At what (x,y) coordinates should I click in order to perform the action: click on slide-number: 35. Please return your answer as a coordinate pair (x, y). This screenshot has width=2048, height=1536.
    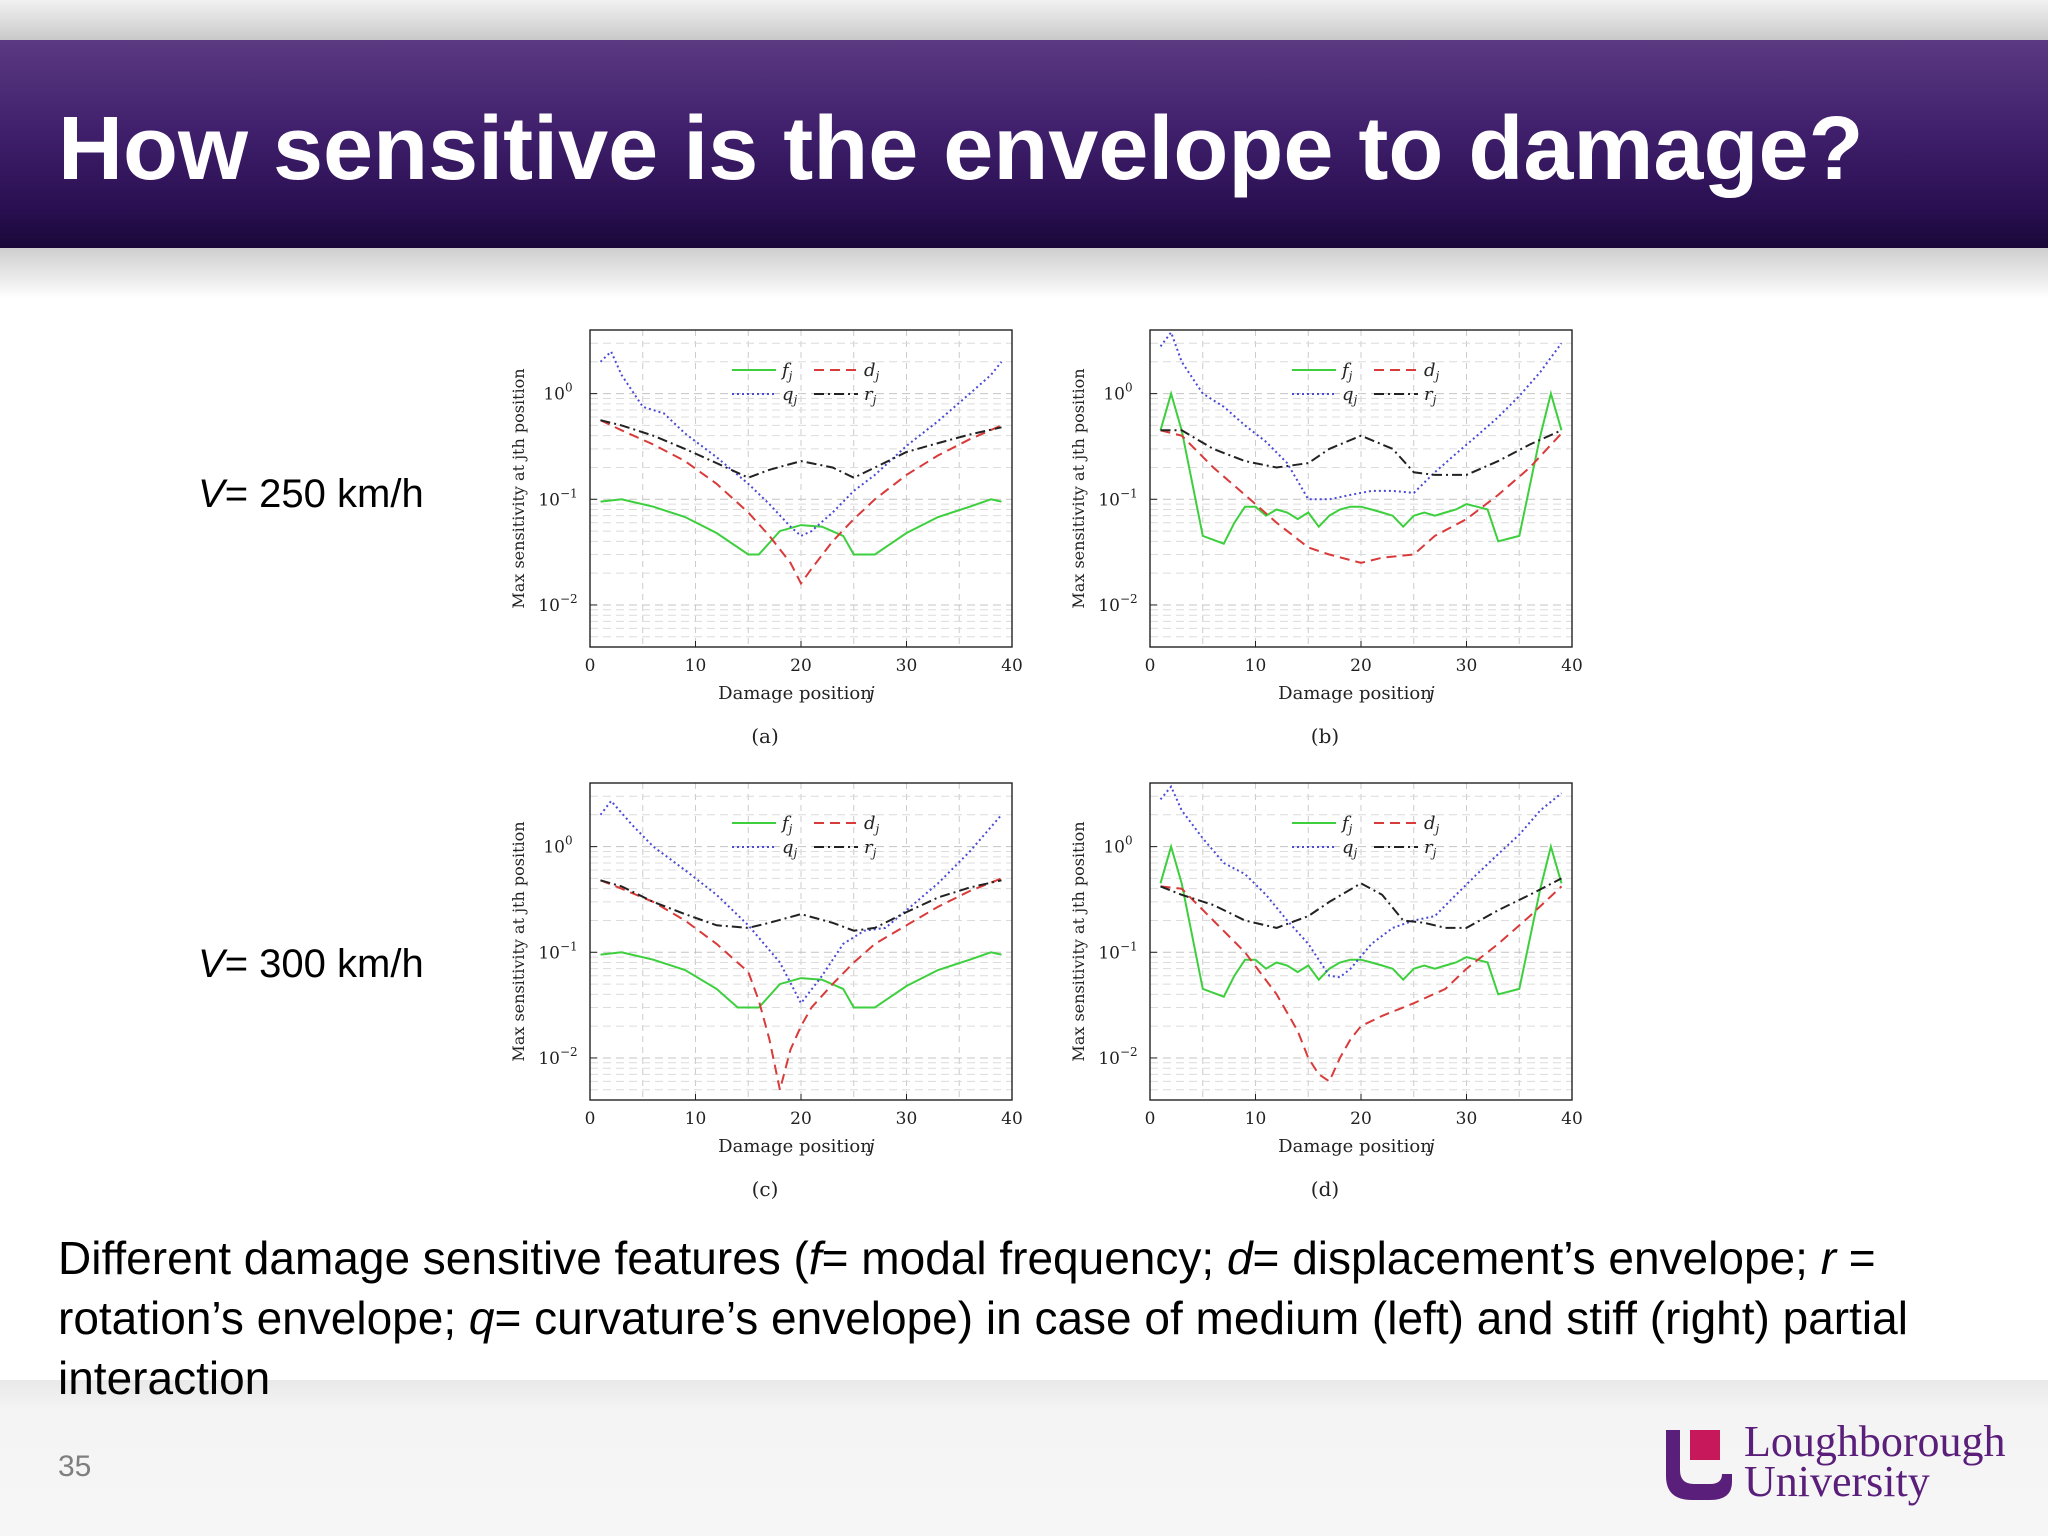
    Looking at the image, I should click on (75, 1466).